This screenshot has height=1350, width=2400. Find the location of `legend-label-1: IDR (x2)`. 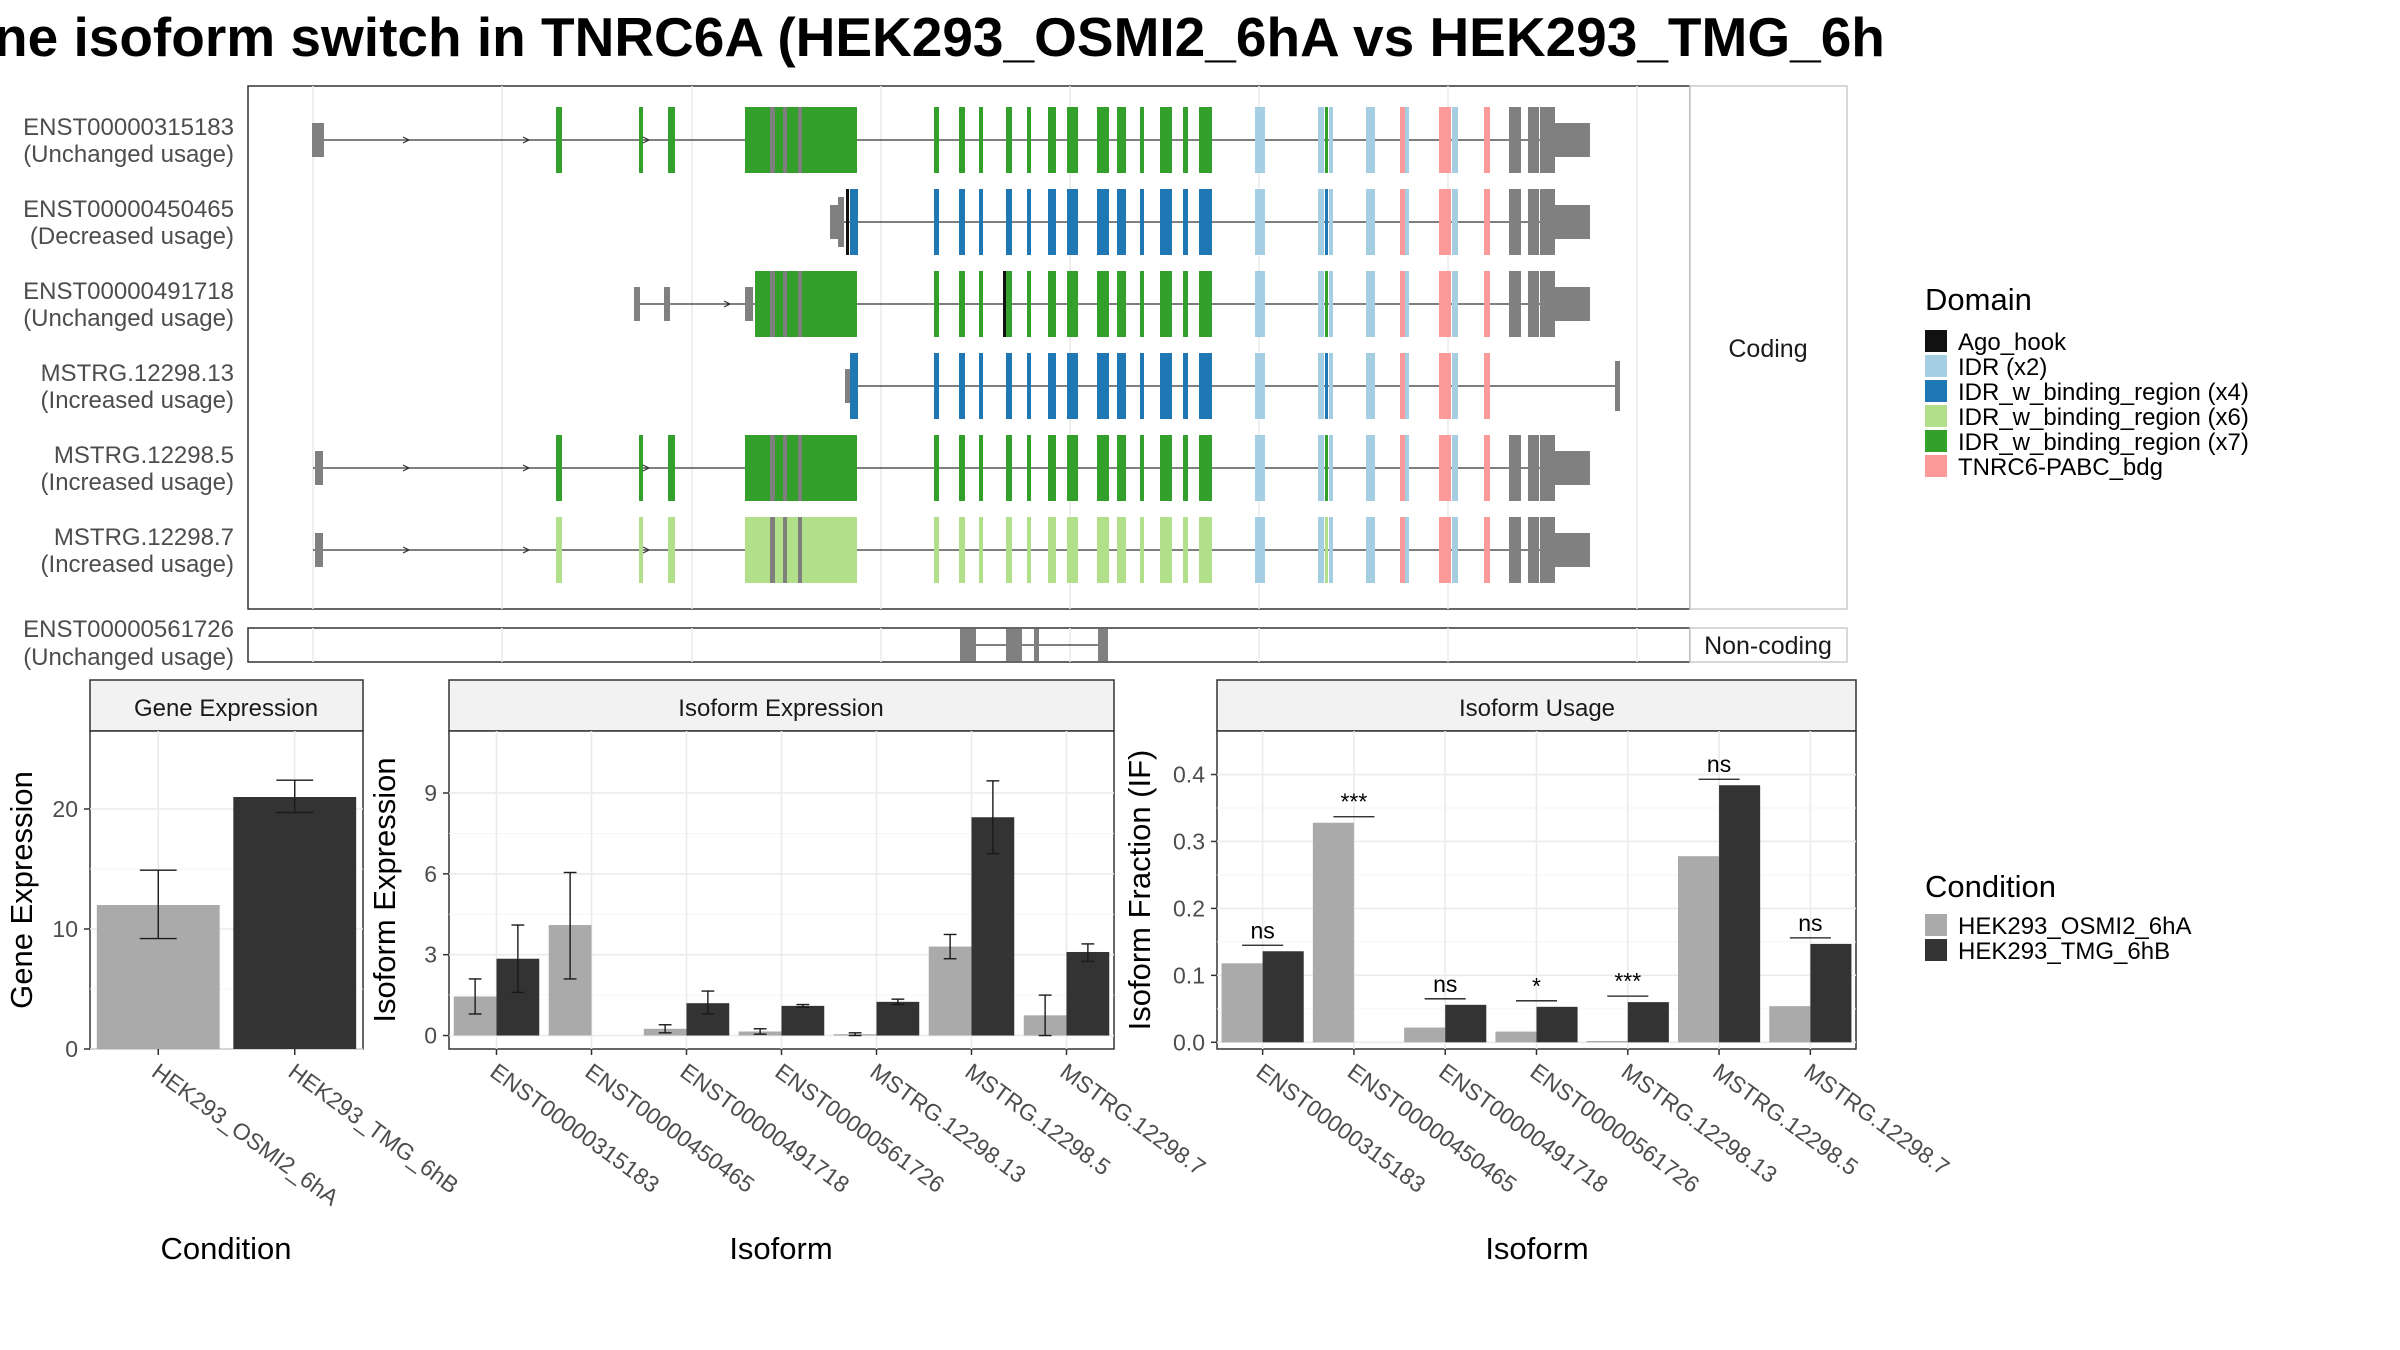

legend-label-1: IDR (x2) is located at coordinates (2002, 367).